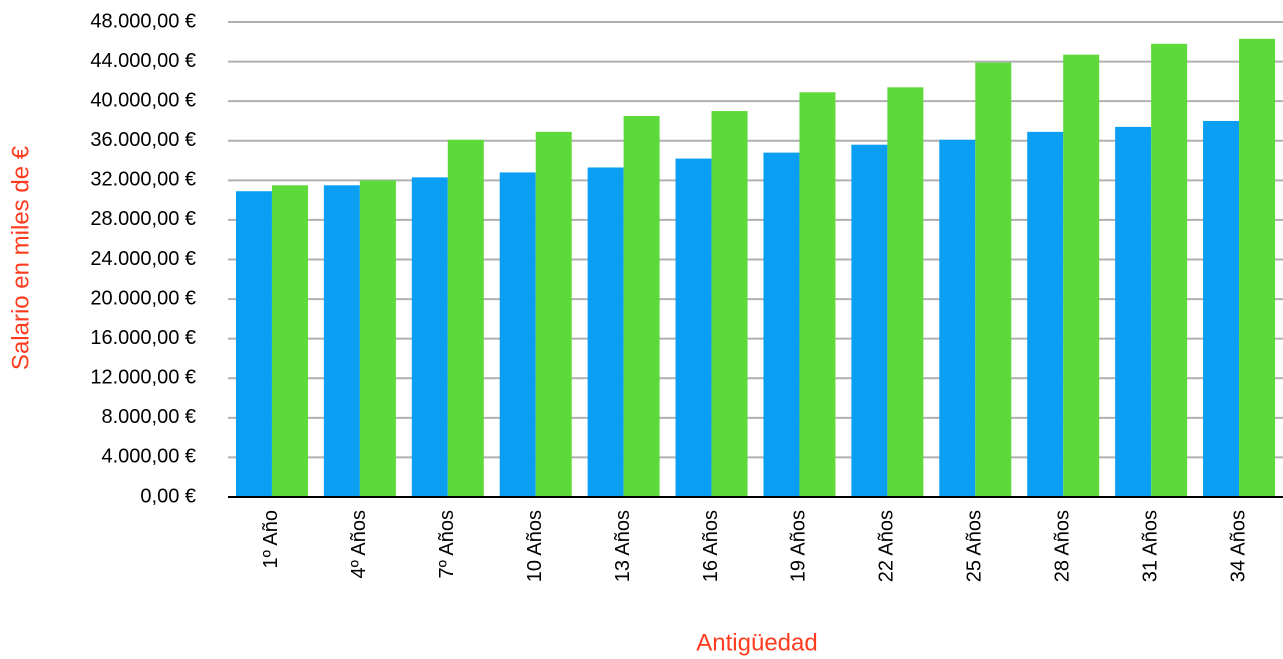 The image size is (1283, 659). I want to click on y-tick-label: 40.000,00 €, so click(143, 100).